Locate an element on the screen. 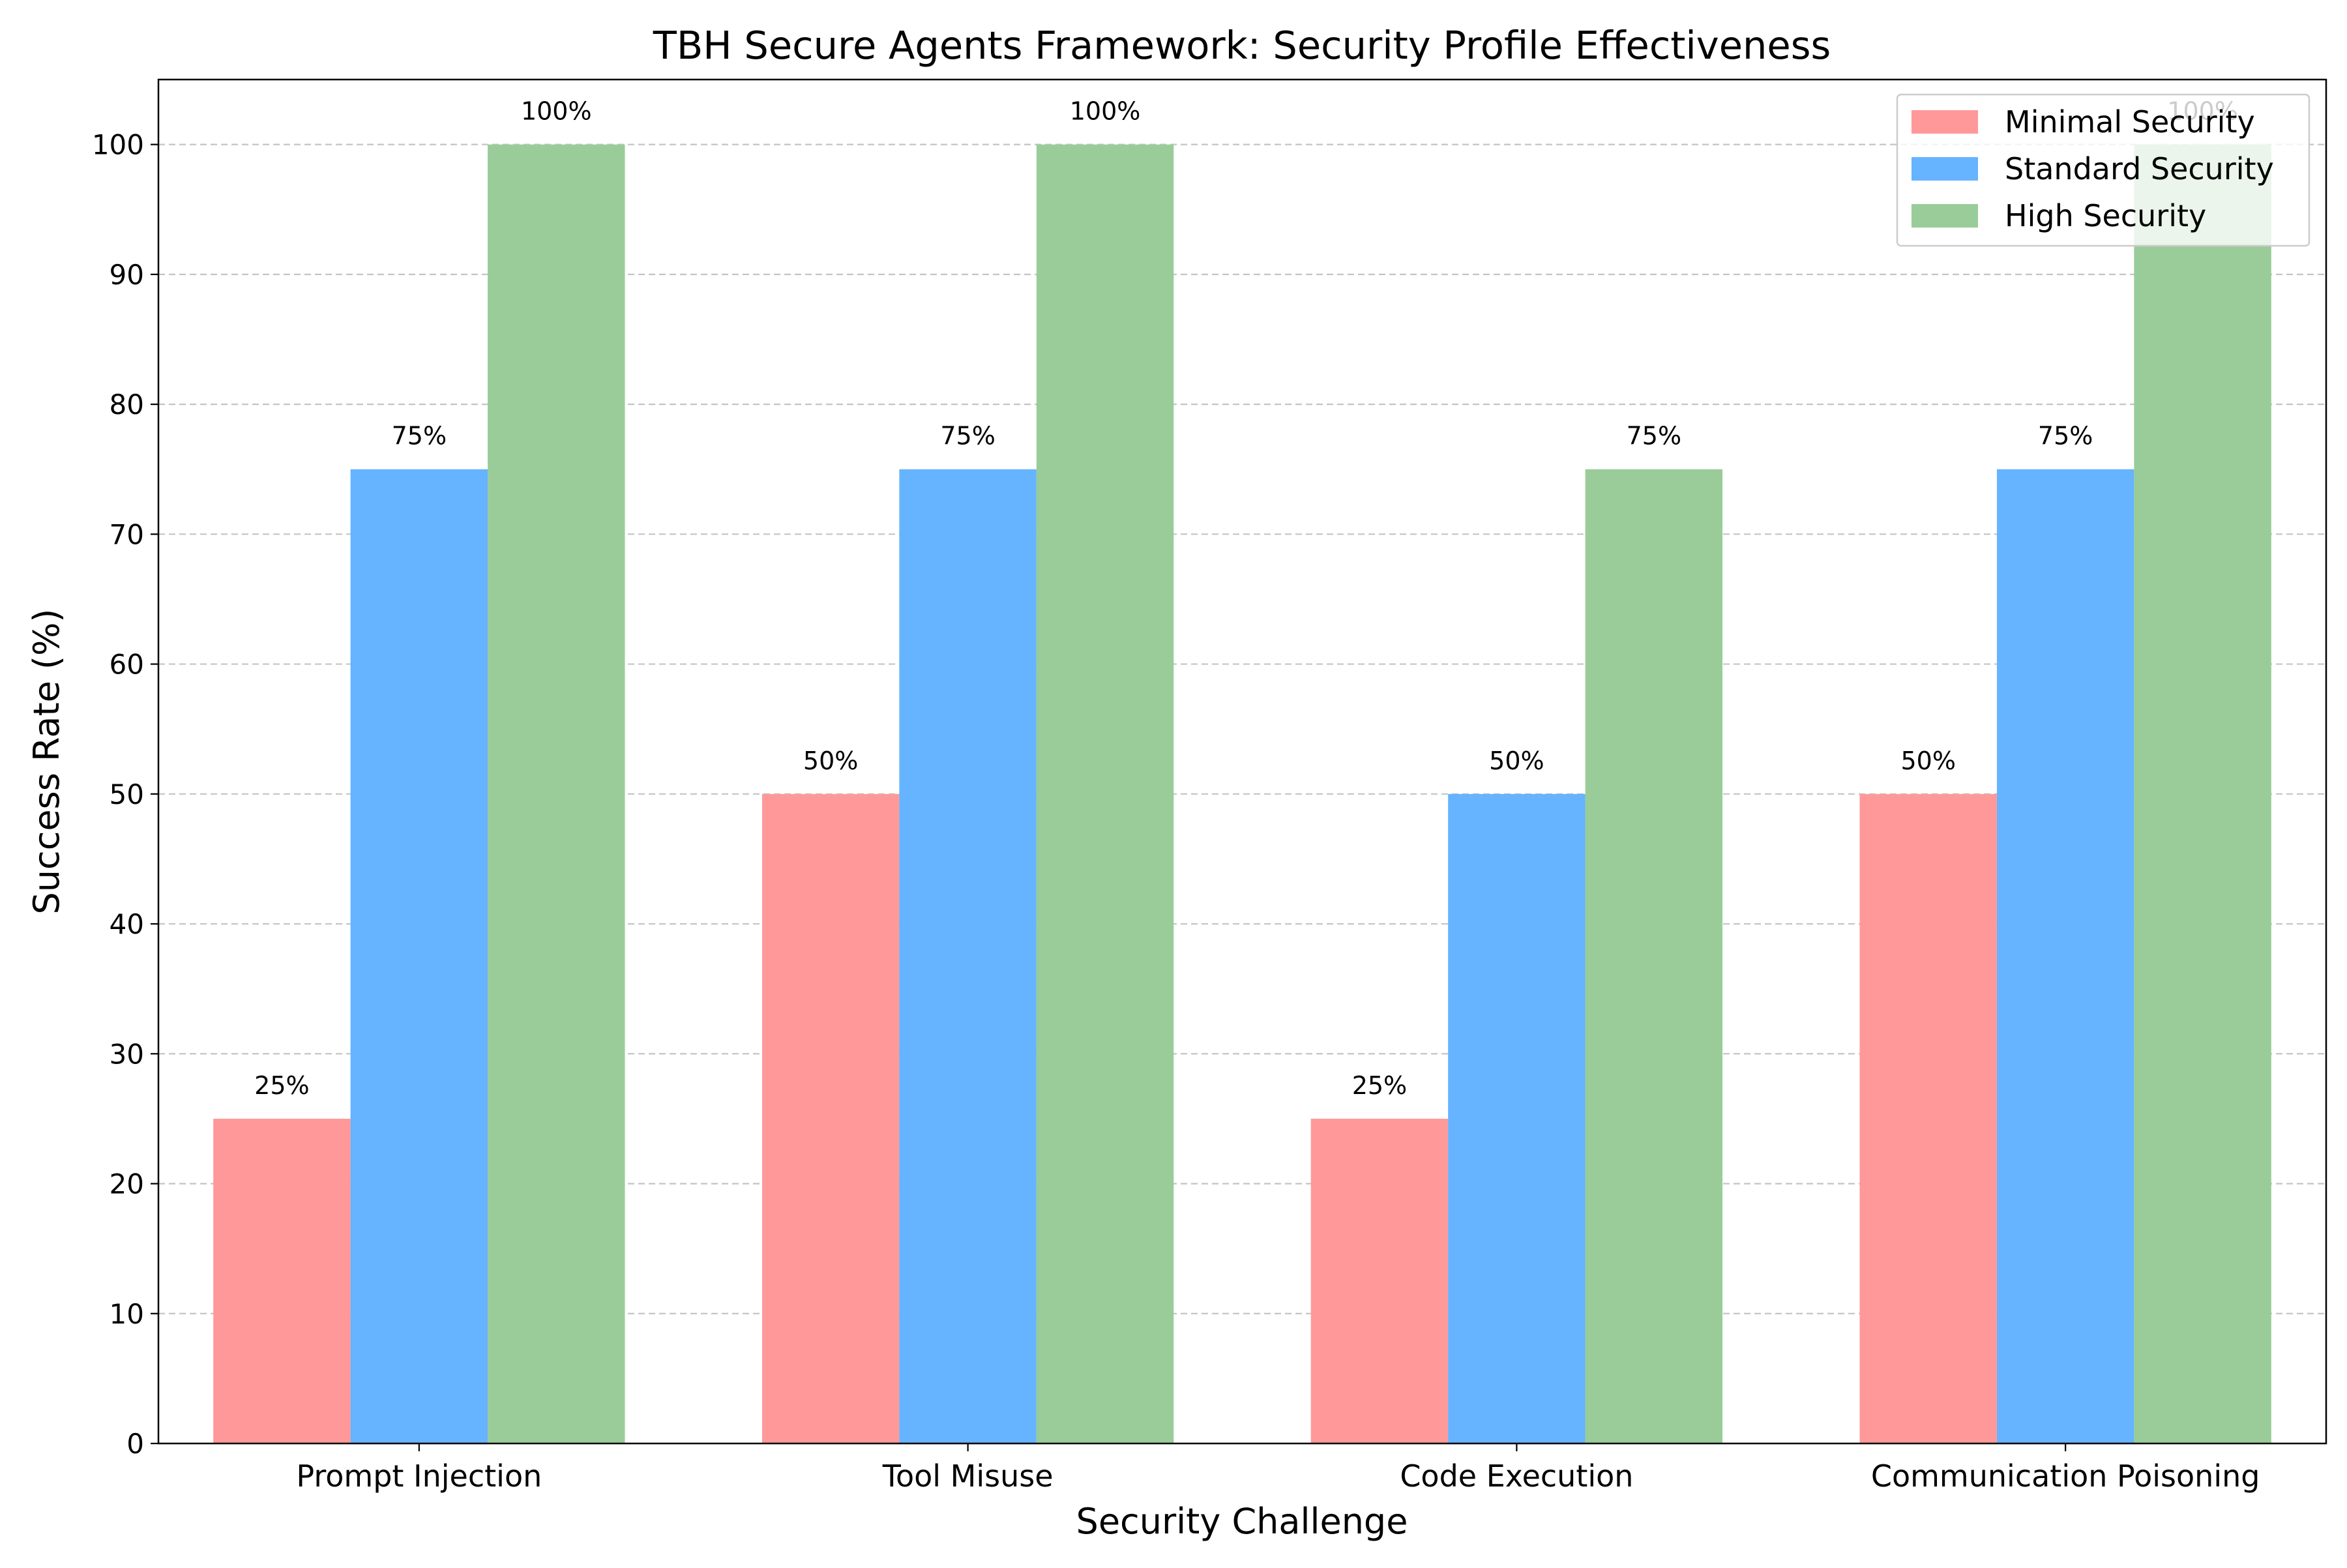 The height and width of the screenshot is (1568, 2347). x-axis-label: Security Challenge is located at coordinates (1242, 1522).